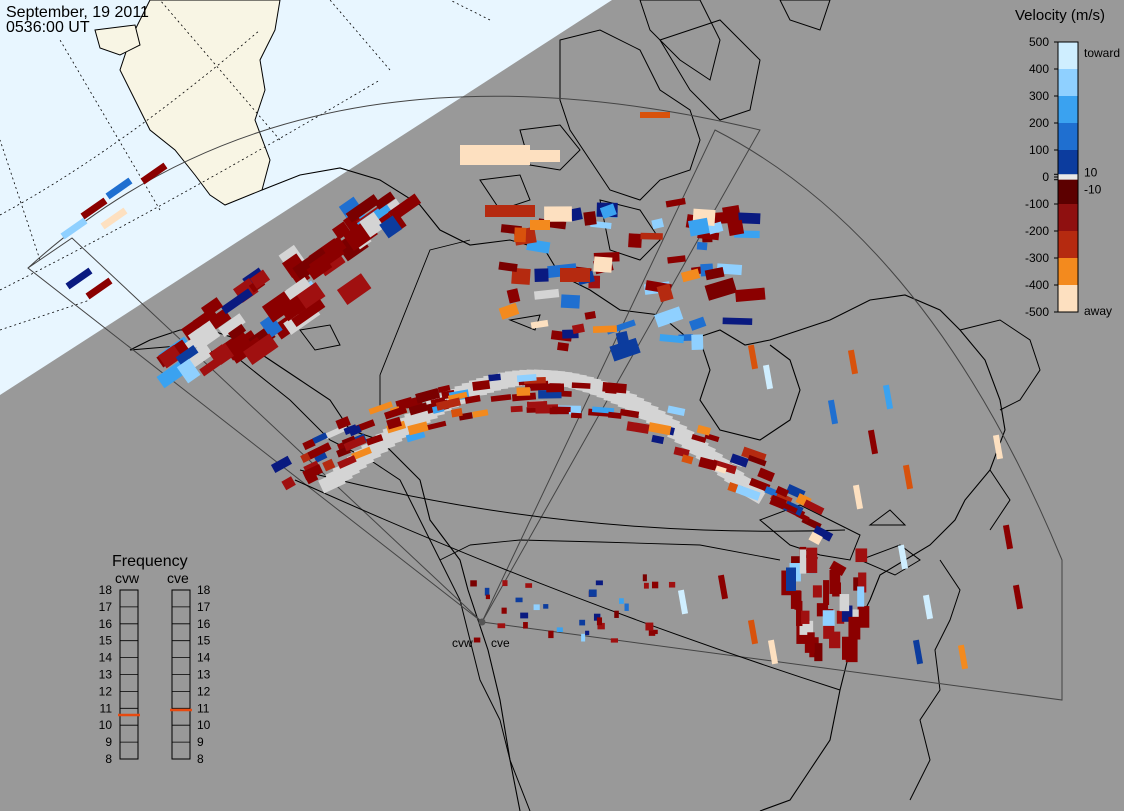 The height and width of the screenshot is (811, 1124). I want to click on frequency-tick-label: 11, so click(106, 708).